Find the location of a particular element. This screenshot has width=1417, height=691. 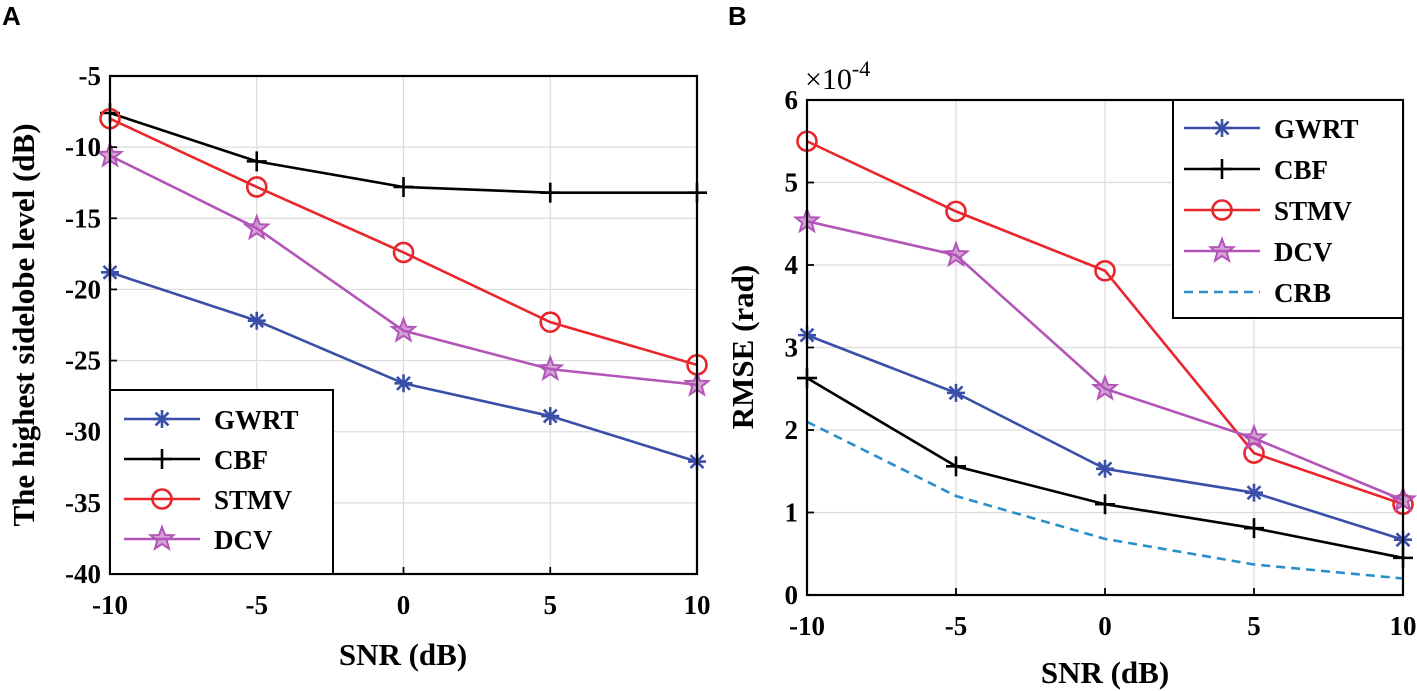

a-legend-item-gwrt: GWRT is located at coordinates (211, 420).